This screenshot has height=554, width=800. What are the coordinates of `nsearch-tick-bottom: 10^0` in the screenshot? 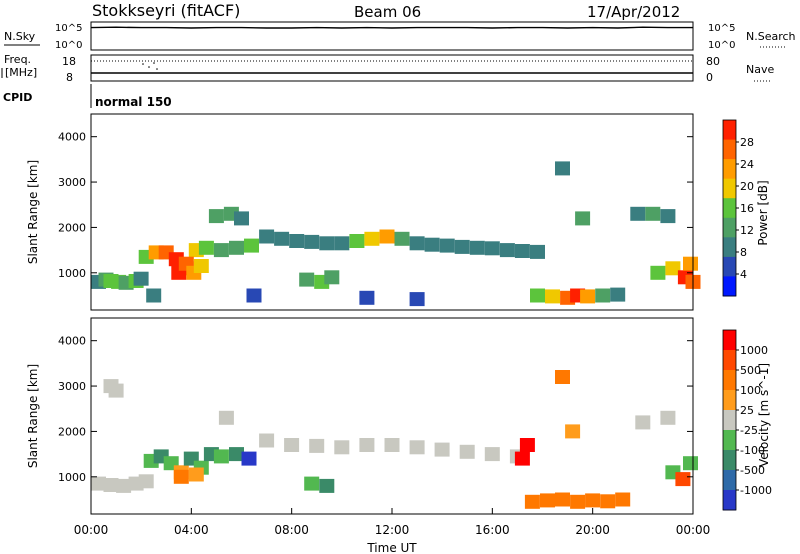 It's located at (721, 45).